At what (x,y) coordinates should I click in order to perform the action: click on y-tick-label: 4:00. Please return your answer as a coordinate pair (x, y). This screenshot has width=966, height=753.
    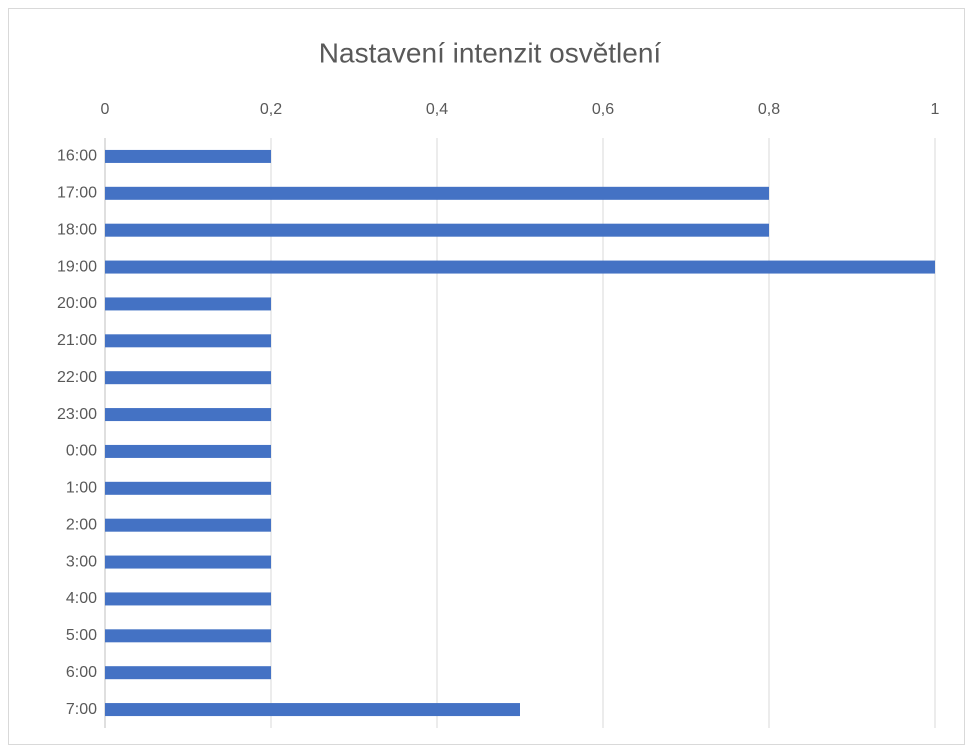
    Looking at the image, I should click on (81, 598).